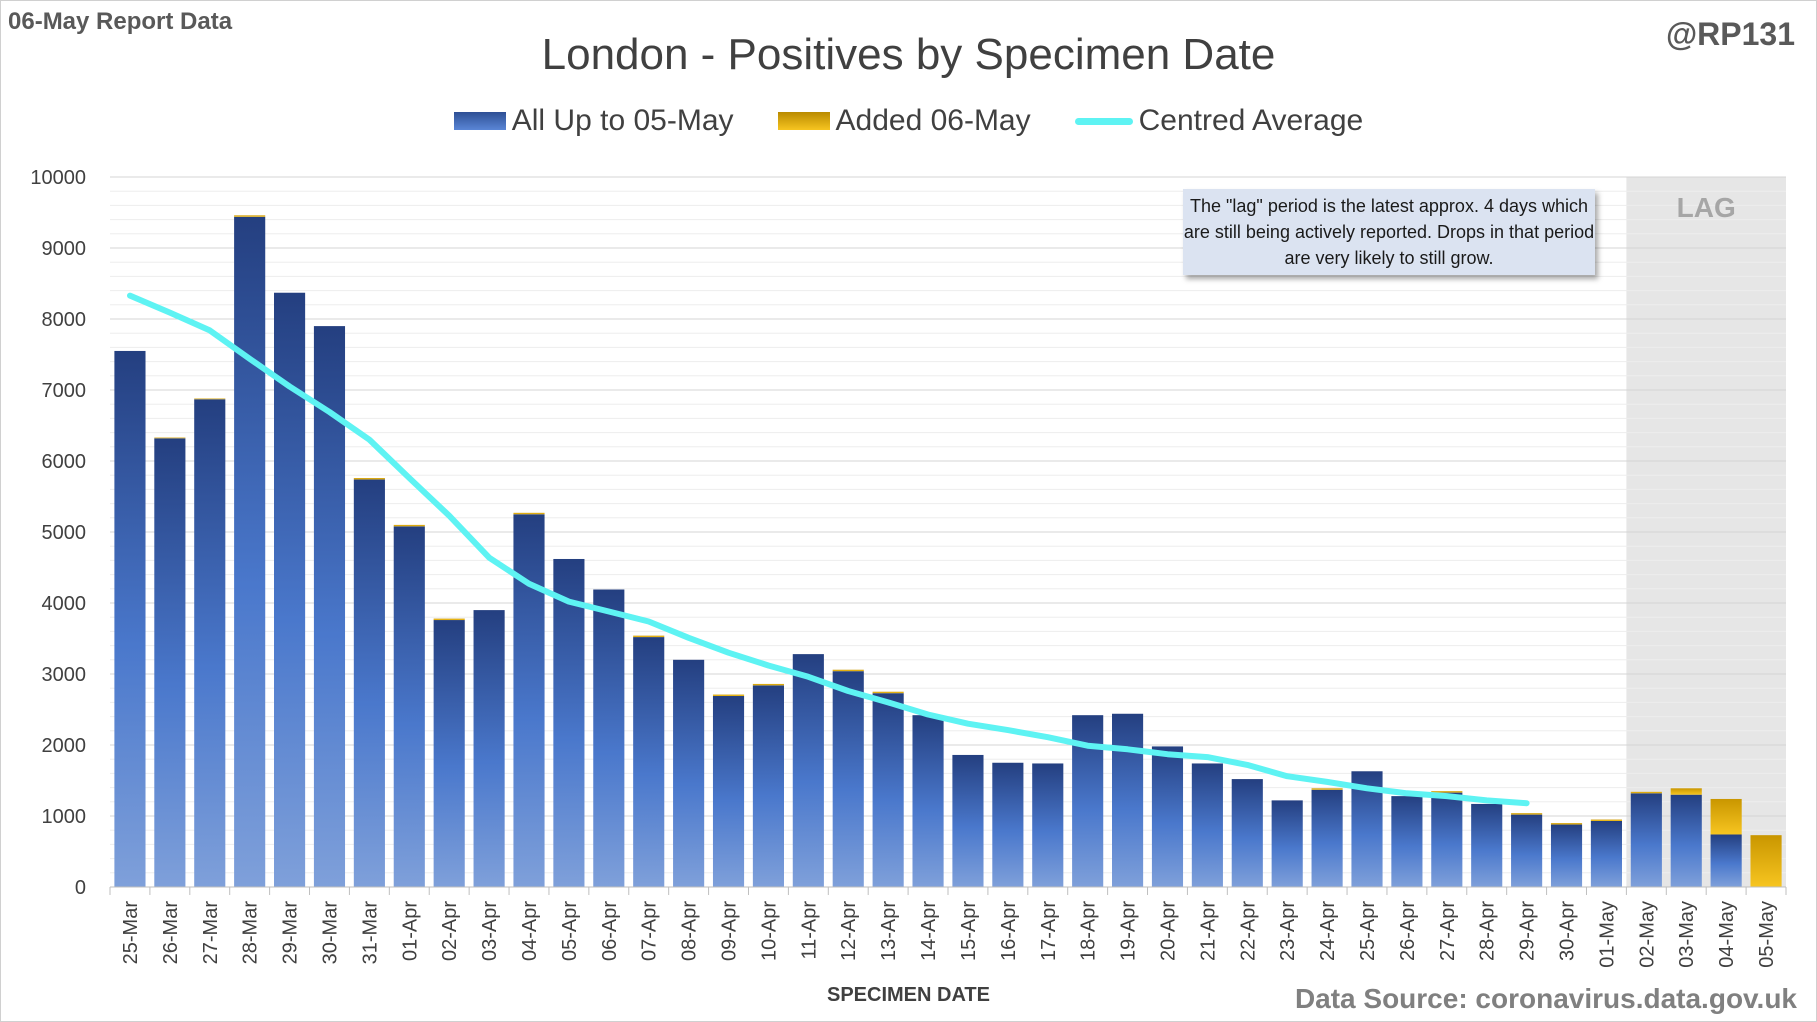 The image size is (1817, 1022). Describe the element at coordinates (1487, 845) in the screenshot. I see `bar-base-28-Apr` at that location.